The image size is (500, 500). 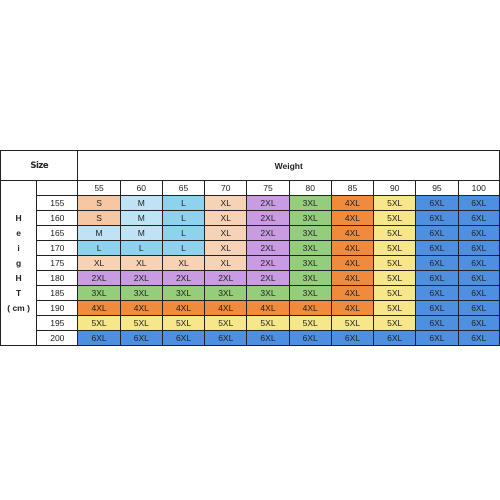 I want to click on weight-value: 65, so click(x=183, y=188).